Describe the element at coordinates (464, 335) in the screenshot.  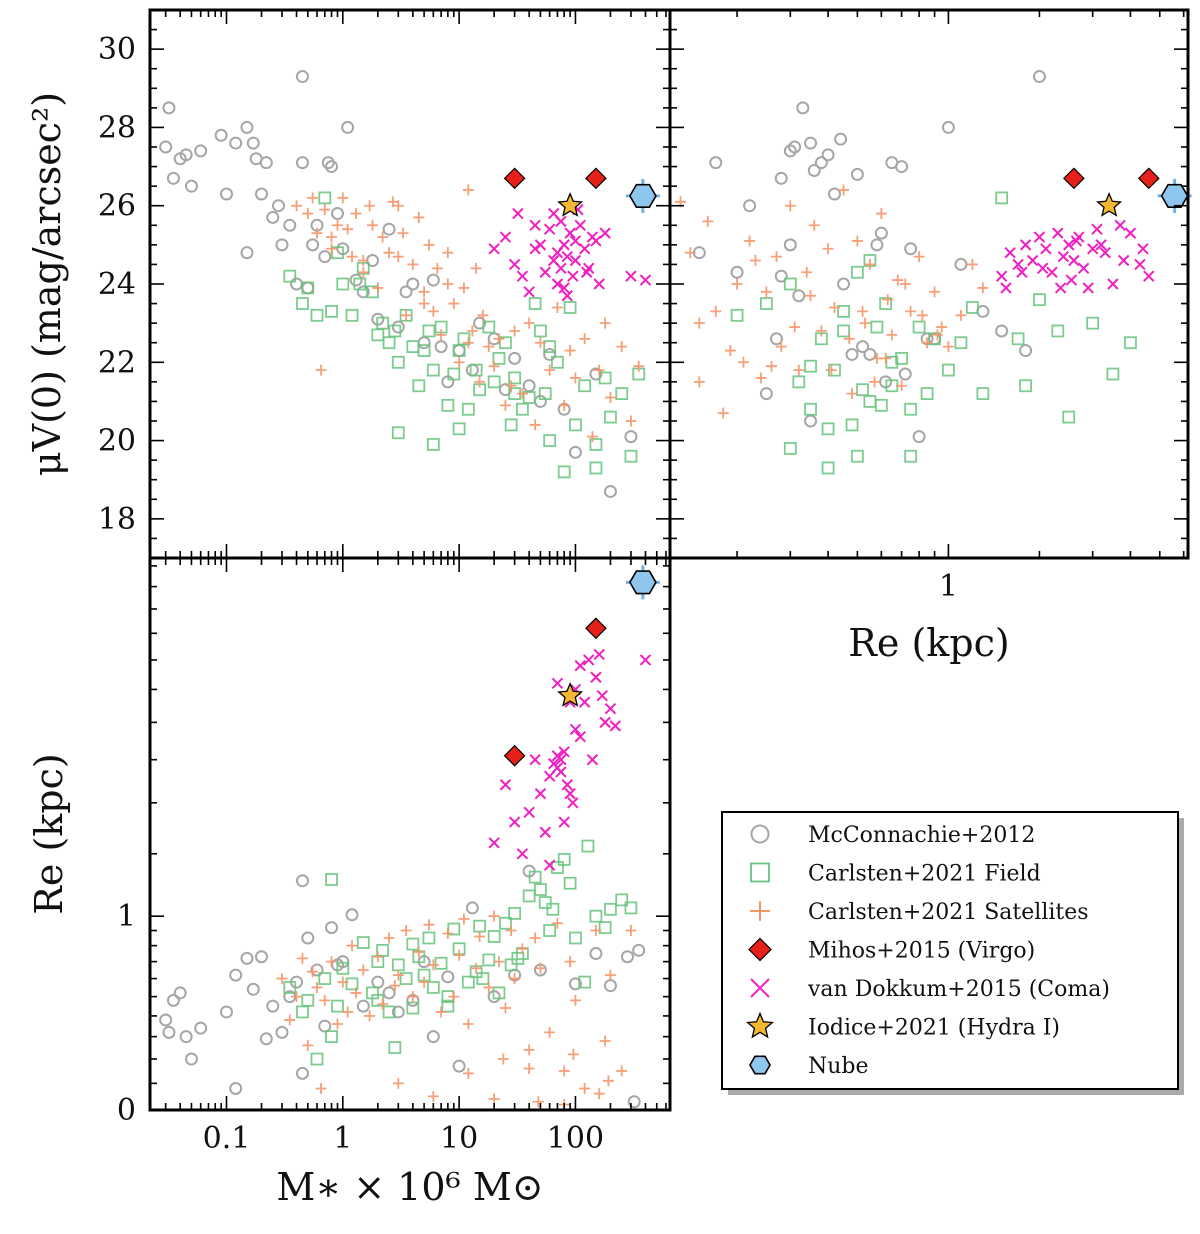
I see `series-carlsten-2021-field` at that location.